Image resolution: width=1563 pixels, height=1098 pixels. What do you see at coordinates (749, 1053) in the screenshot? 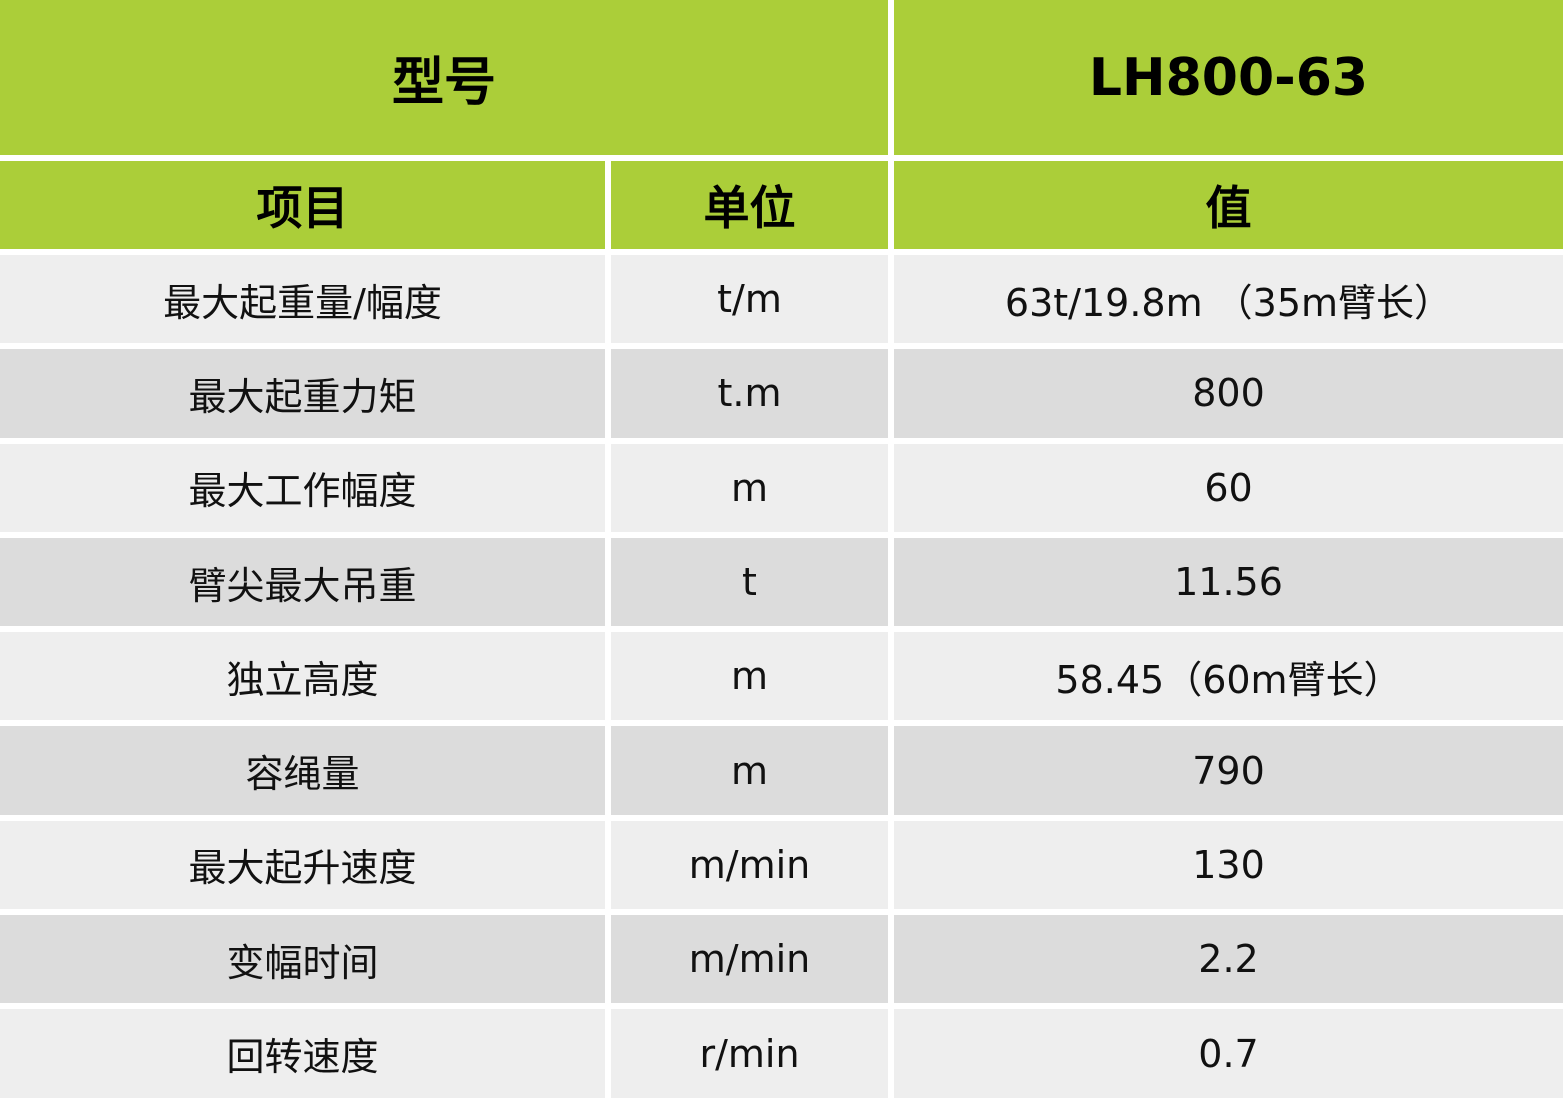
I see `table-cell-unit: r/min` at bounding box center [749, 1053].